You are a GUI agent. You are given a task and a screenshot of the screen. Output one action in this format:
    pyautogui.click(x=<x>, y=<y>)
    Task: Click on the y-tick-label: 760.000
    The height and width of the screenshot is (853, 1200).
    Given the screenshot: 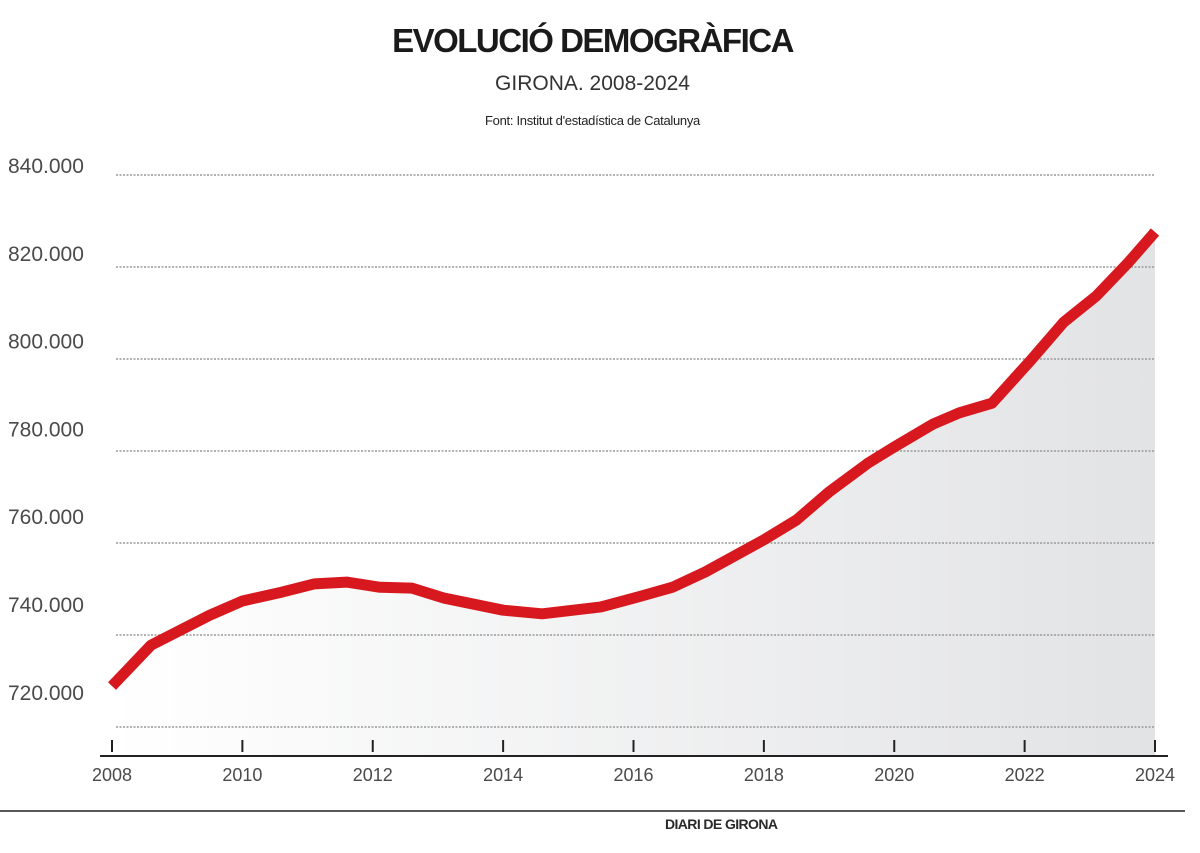 What is the action you would take?
    pyautogui.click(x=46, y=517)
    